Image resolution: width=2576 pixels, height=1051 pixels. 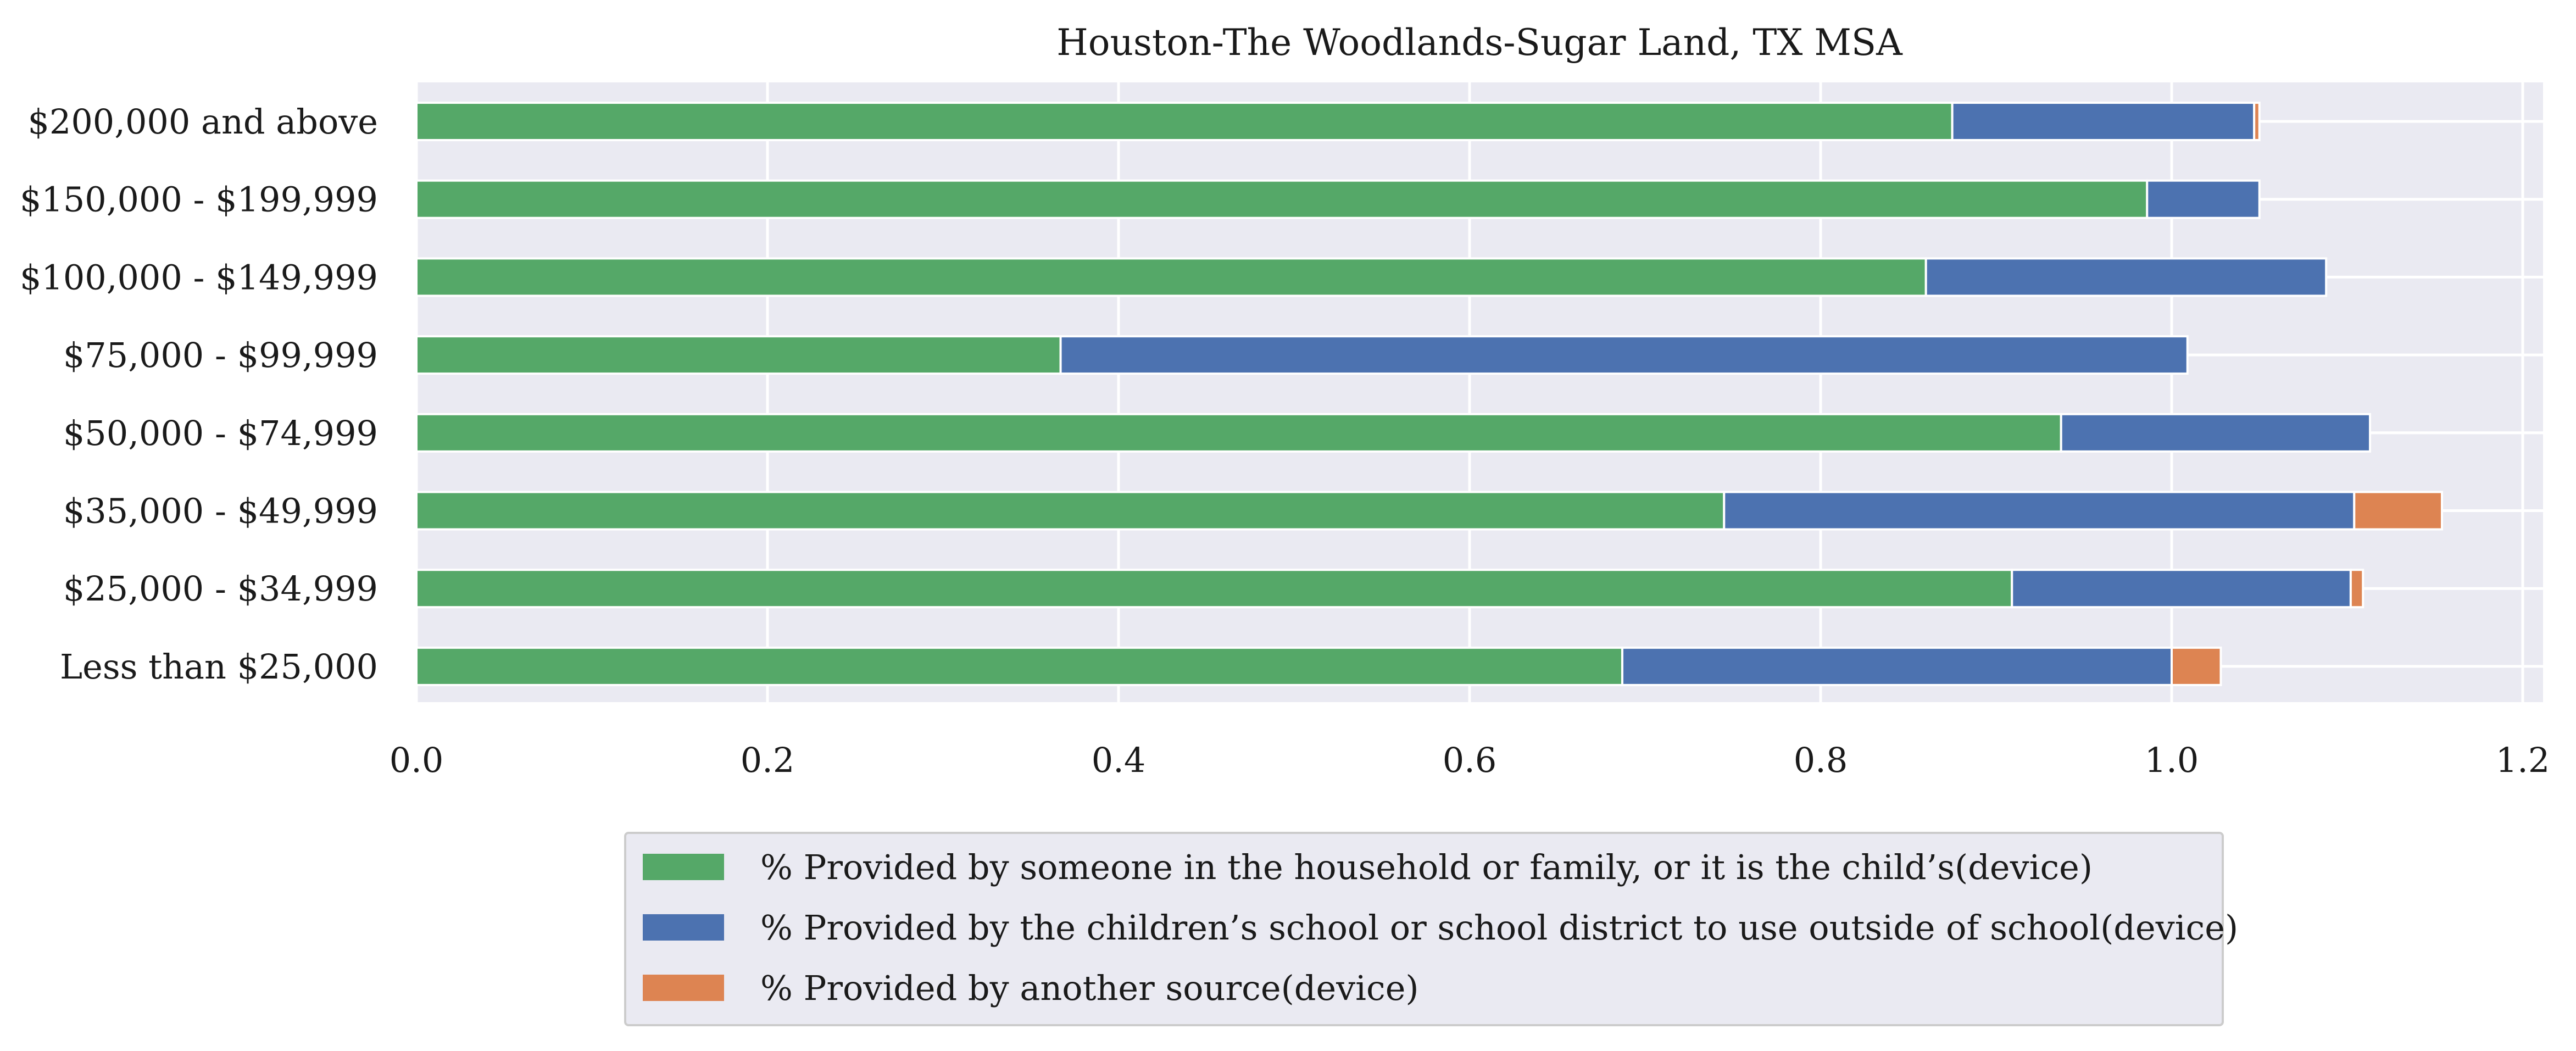 I want to click on x-tick-label: 0.8, so click(x=1821, y=760).